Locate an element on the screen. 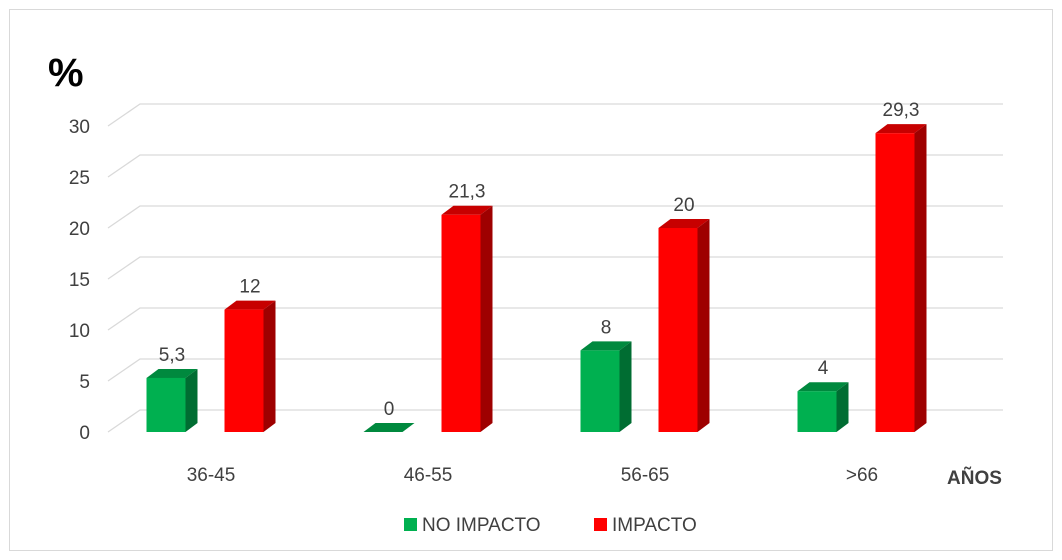 The height and width of the screenshot is (560, 1062). y-tick-label: 10 is located at coordinates (79, 331).